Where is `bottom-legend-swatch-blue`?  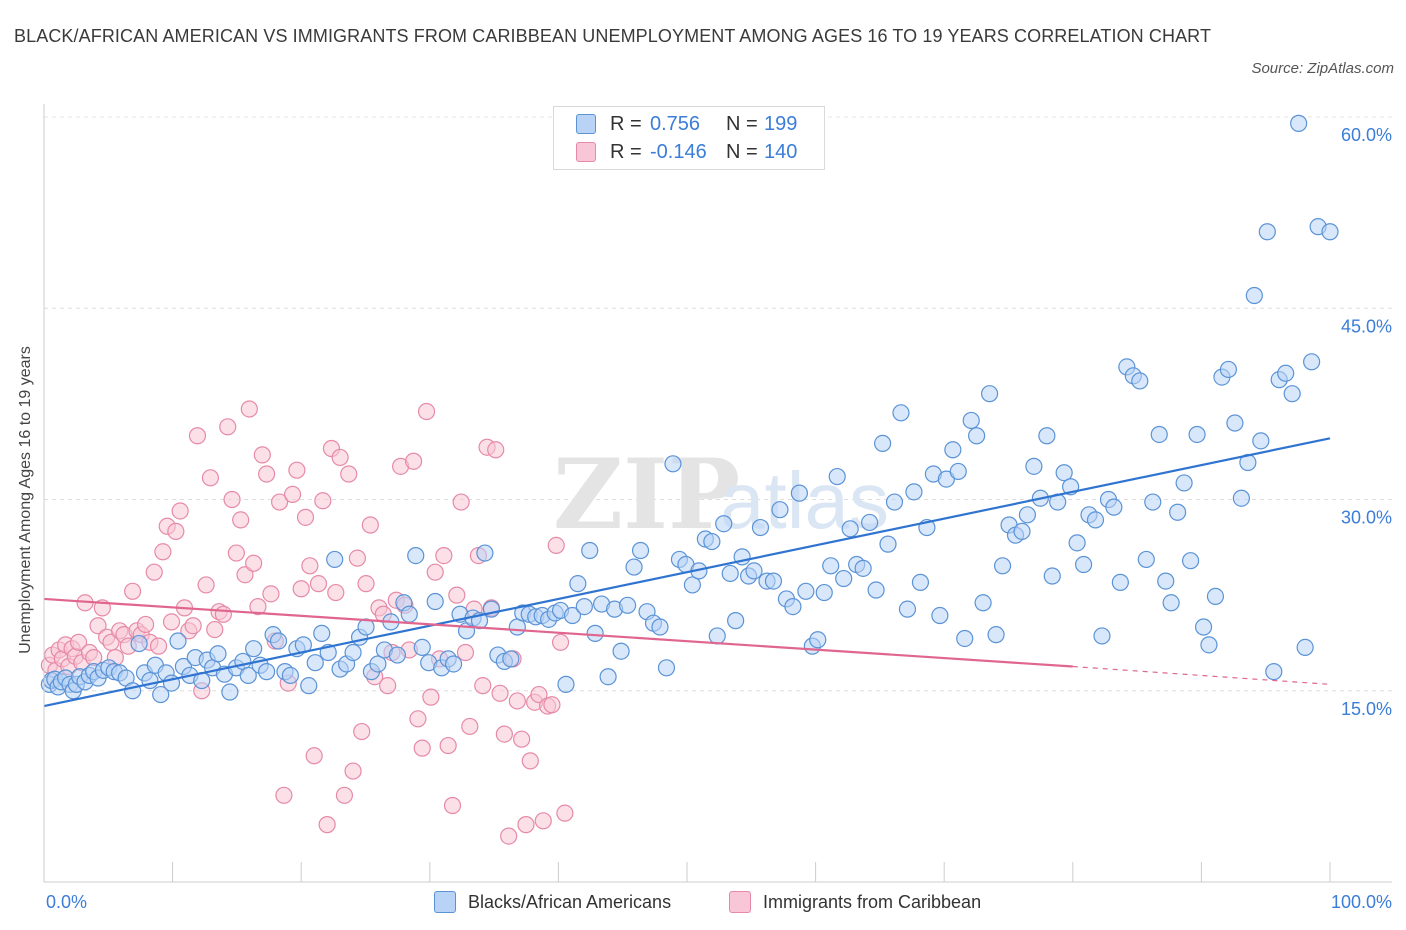 bottom-legend-swatch-blue is located at coordinates (445, 902).